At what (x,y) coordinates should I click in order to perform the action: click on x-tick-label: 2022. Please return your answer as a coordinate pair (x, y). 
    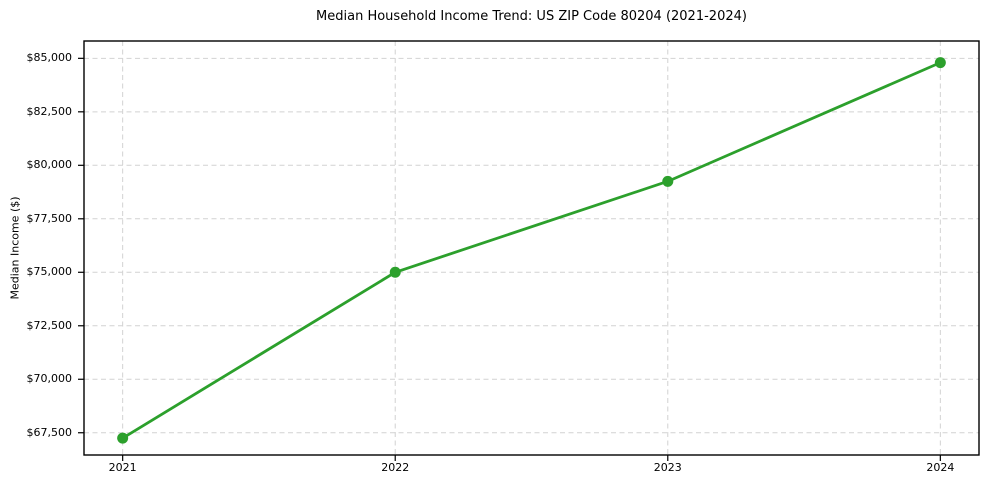
    Looking at the image, I should click on (395, 467).